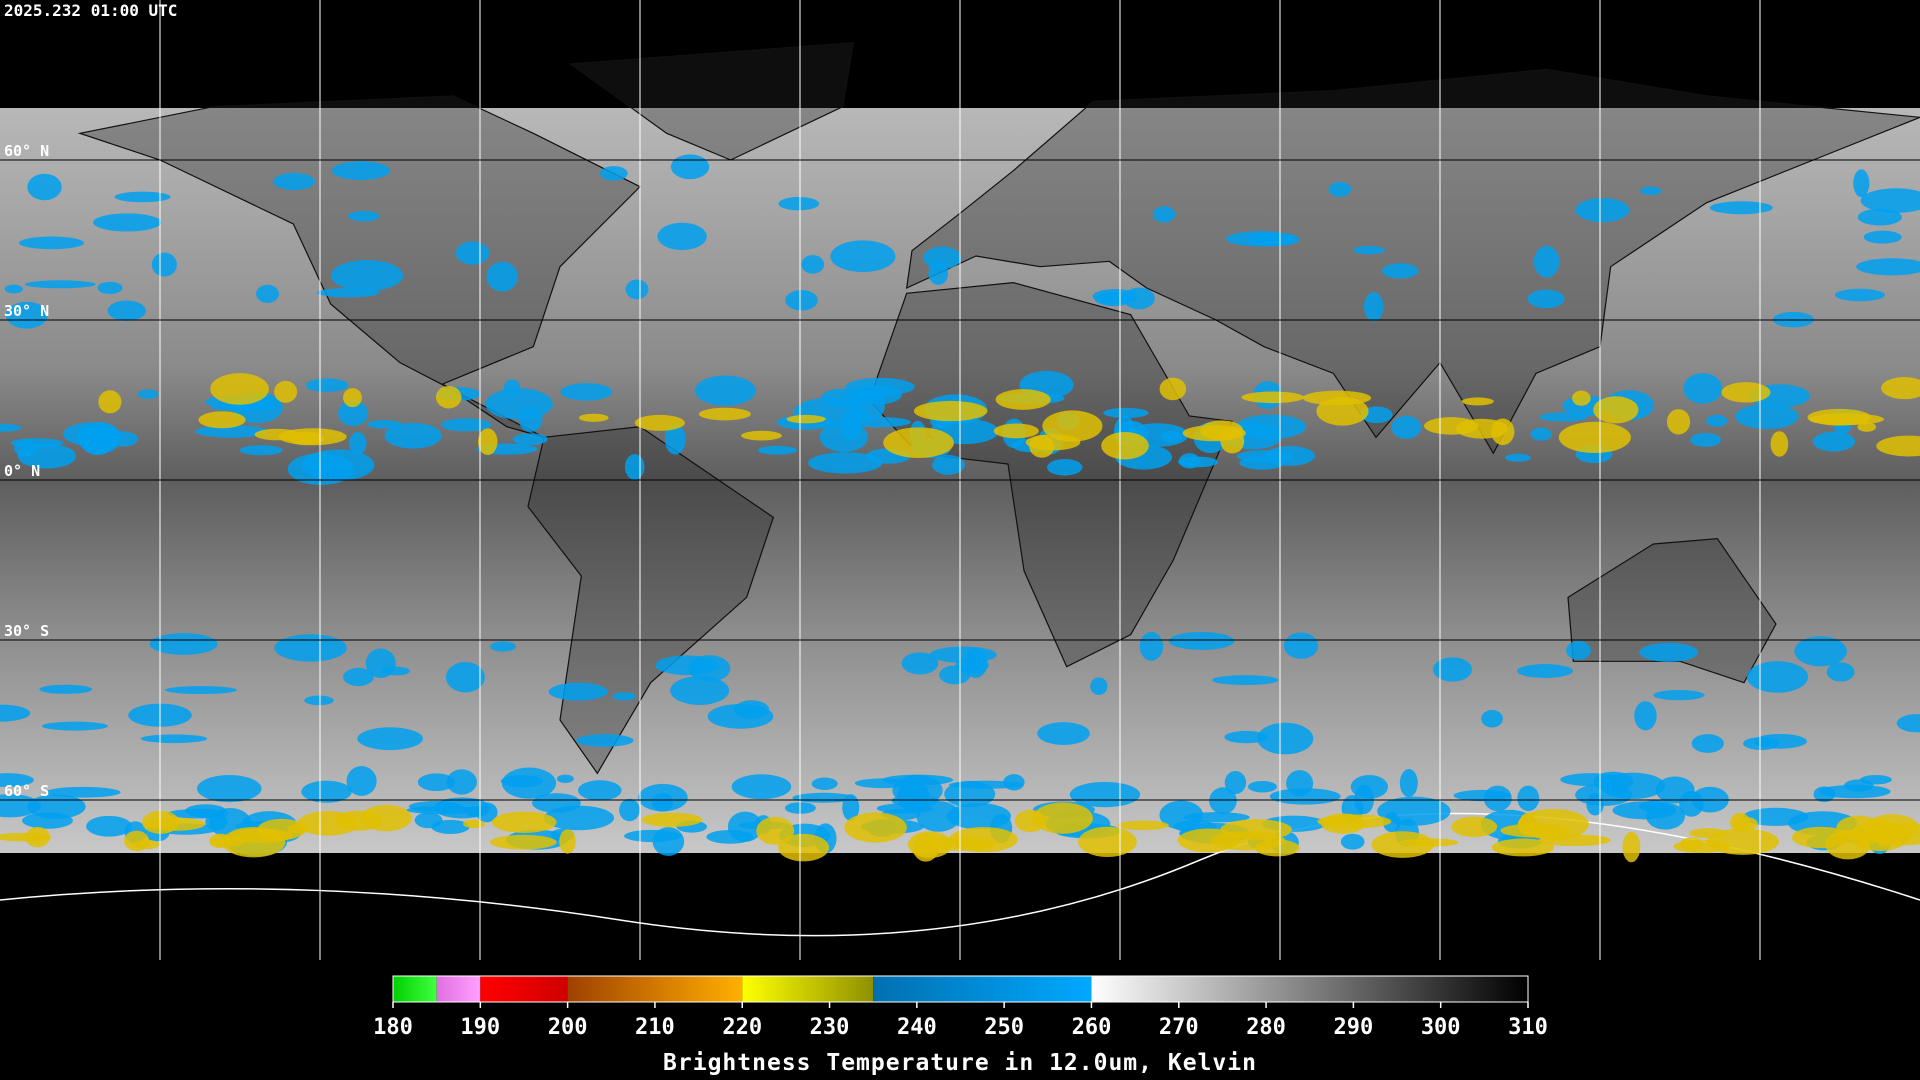 The width and height of the screenshot is (1920, 1080). Describe the element at coordinates (711, 101) in the screenshot. I see `coastline` at that location.